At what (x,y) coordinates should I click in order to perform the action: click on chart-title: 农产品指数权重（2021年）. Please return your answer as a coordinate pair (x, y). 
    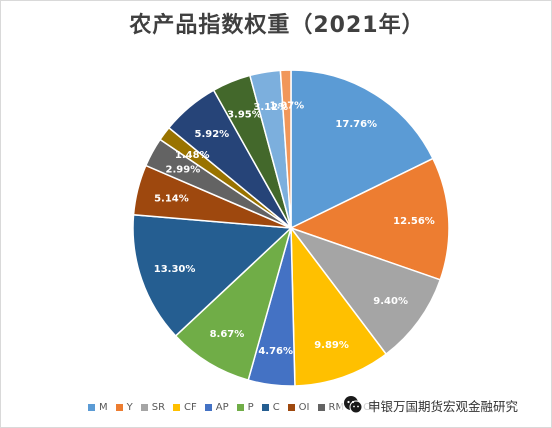
    Looking at the image, I should click on (277, 25).